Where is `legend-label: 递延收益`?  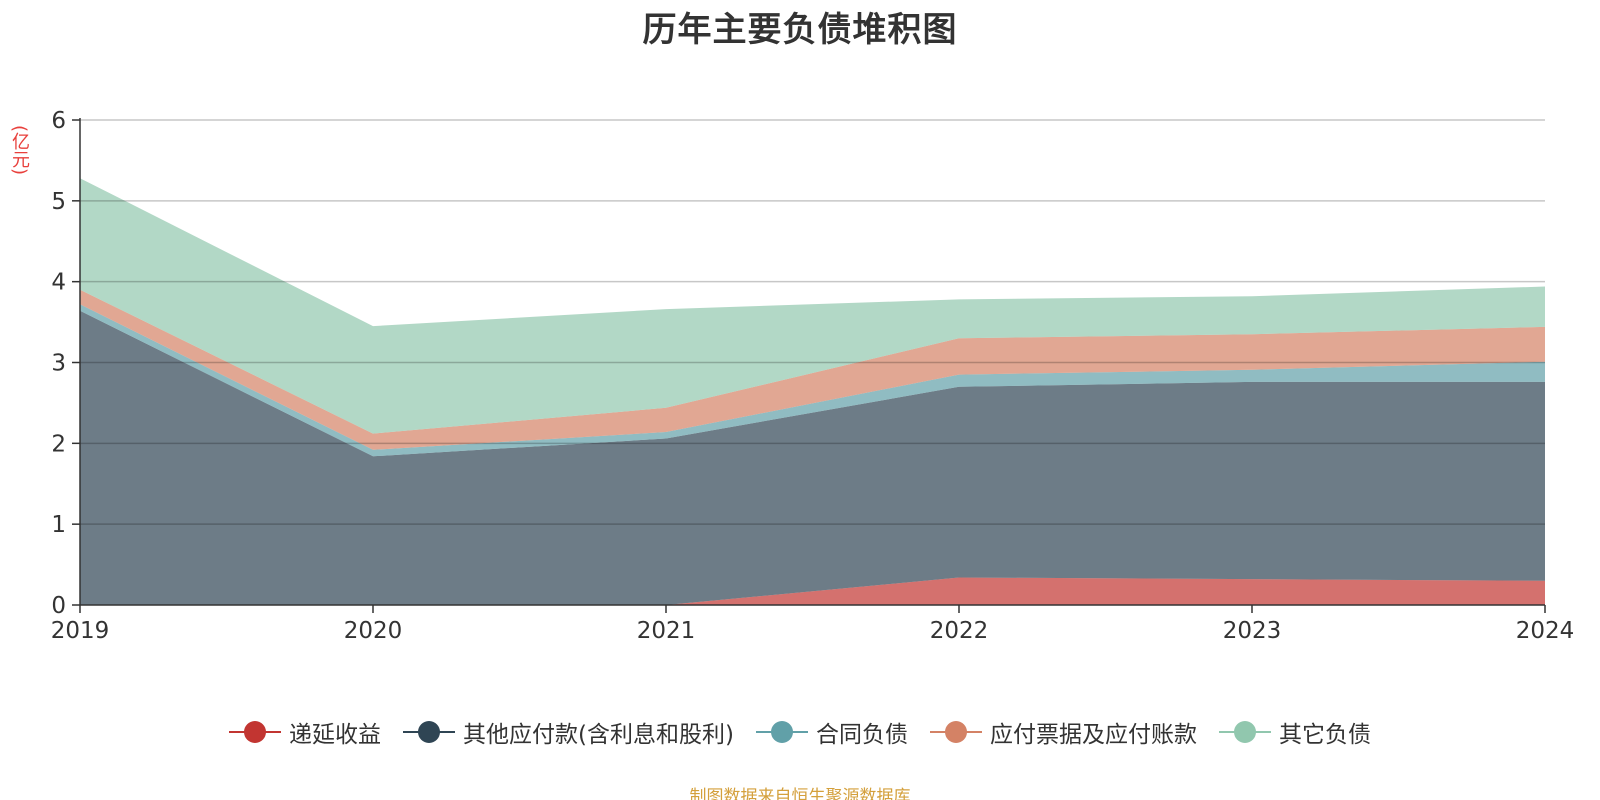 legend-label: 递延收益 is located at coordinates (335, 735).